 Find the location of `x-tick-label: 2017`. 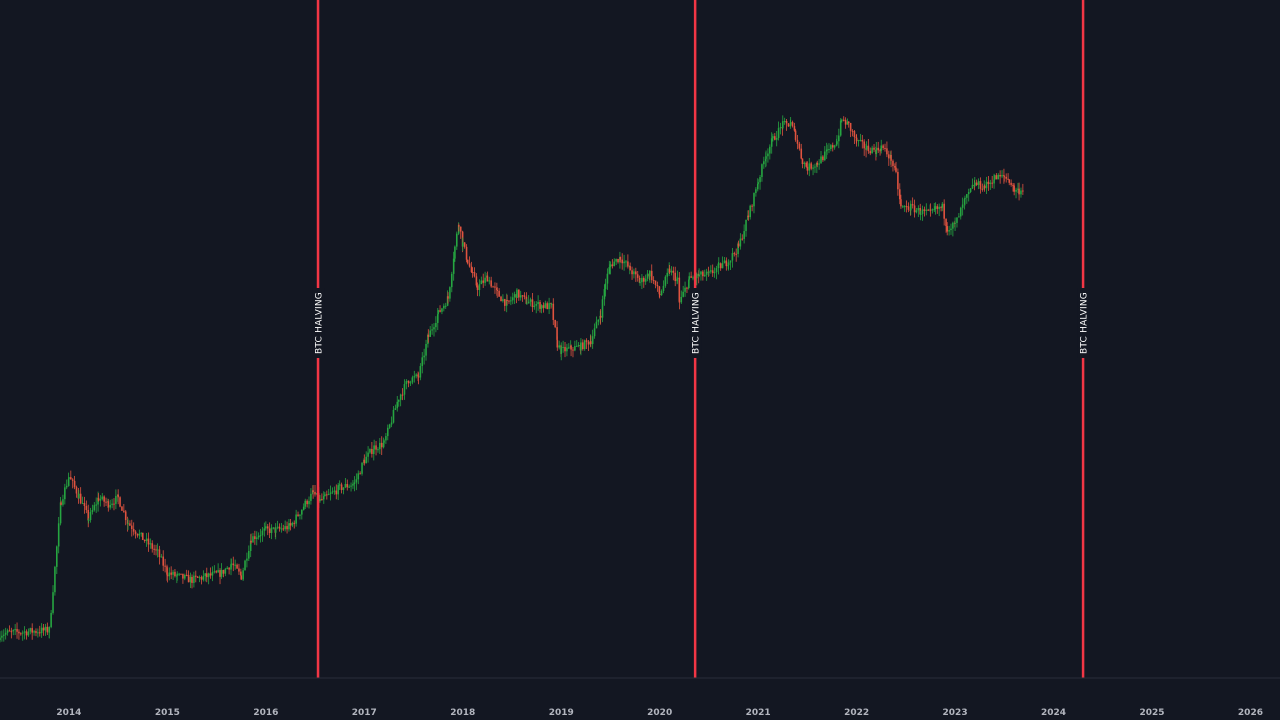

x-tick-label: 2017 is located at coordinates (364, 713).